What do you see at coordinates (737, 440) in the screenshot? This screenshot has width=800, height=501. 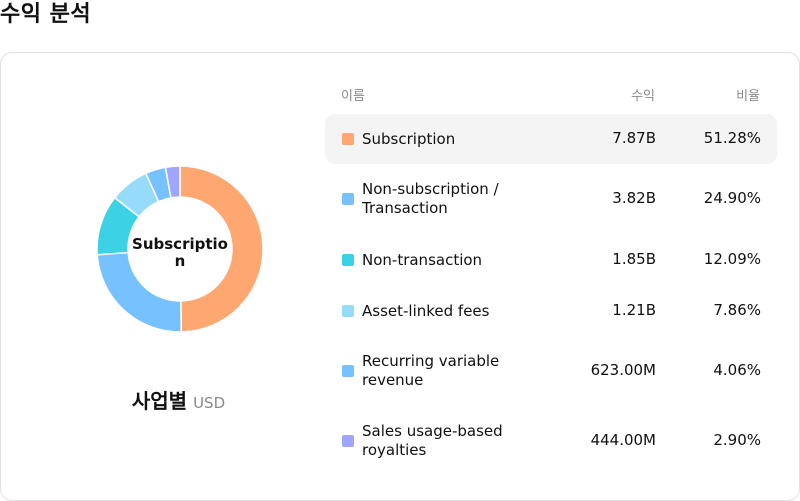 I see `row-ratio: 2.90%` at bounding box center [737, 440].